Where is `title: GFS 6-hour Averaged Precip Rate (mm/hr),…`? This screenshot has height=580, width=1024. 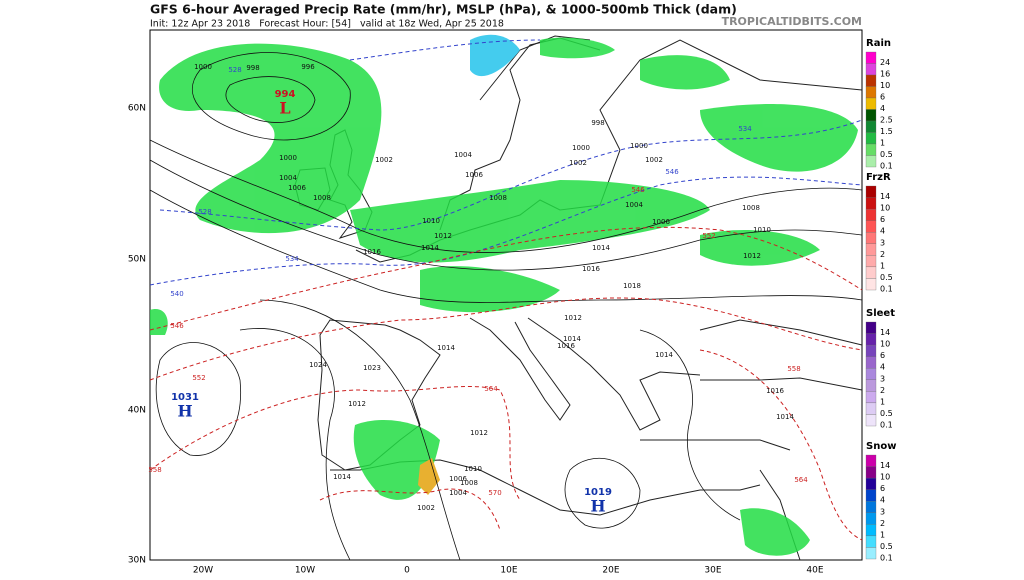
title: GFS 6-hour Averaged Precip Rate (mm/hr),… is located at coordinates (443, 9).